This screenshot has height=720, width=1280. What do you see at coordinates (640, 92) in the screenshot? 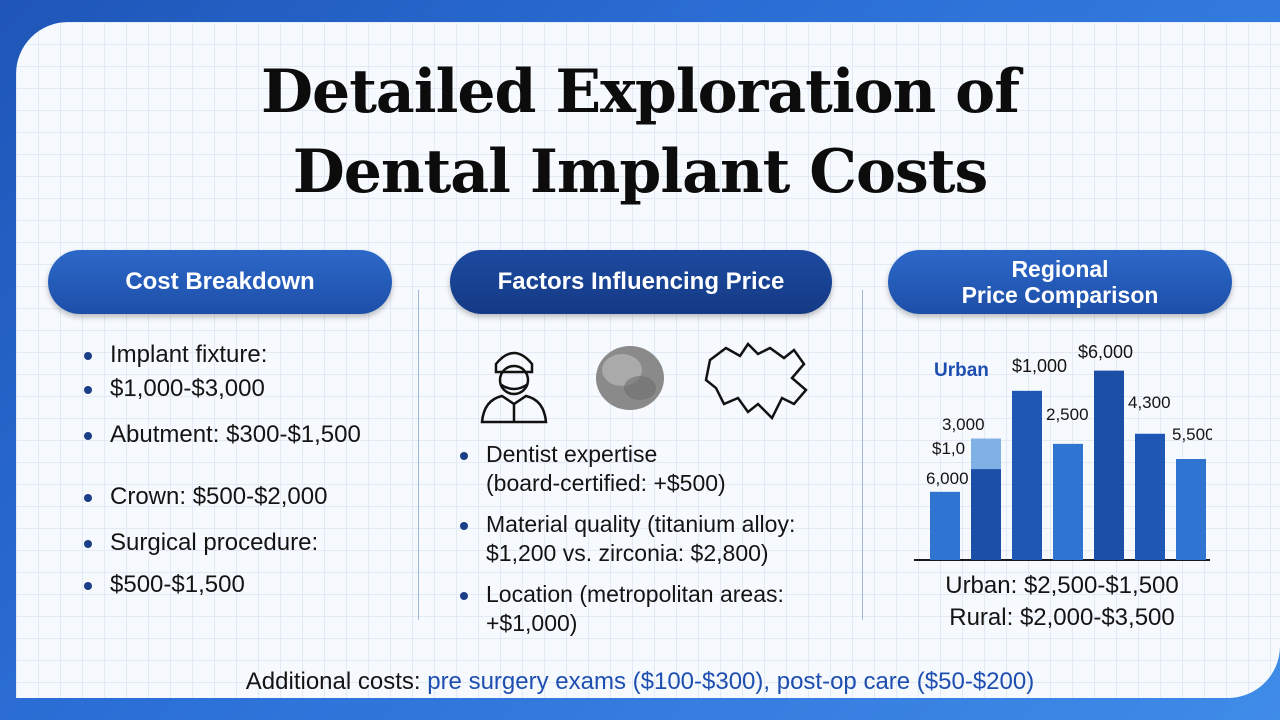
I see `title-line-1: Detailed Exploration of` at bounding box center [640, 92].